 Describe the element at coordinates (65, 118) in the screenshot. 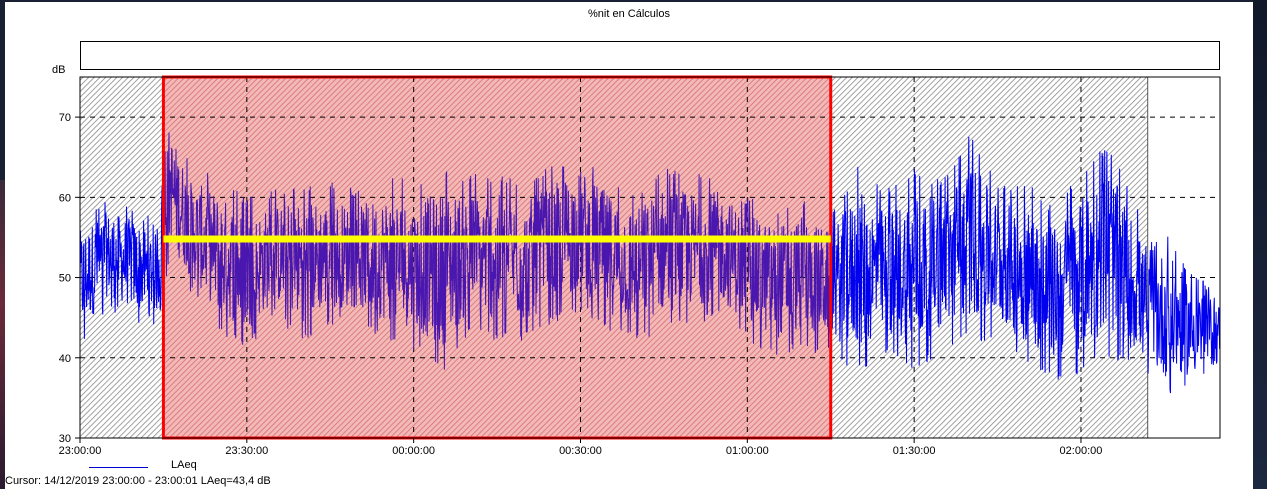

I see `y-tick-label-70: 70` at that location.